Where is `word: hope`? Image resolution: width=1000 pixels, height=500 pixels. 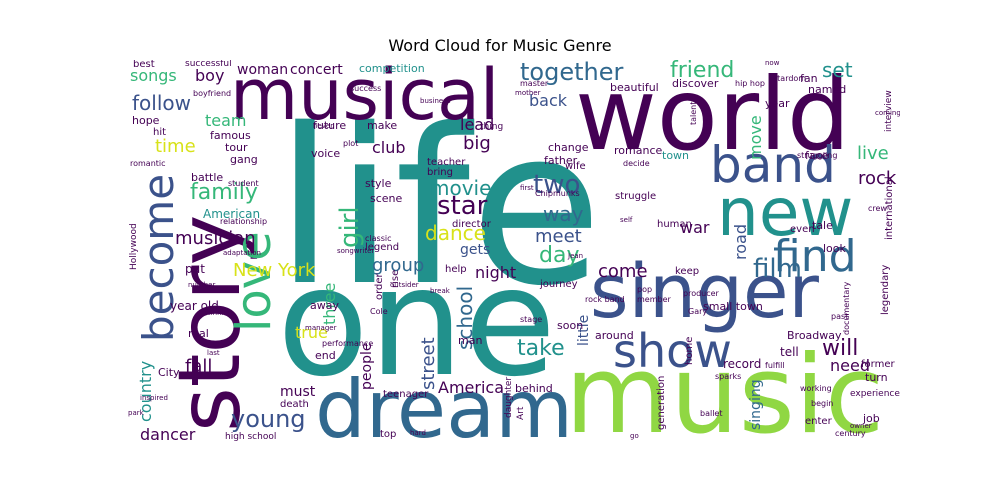 word: hope is located at coordinates (146, 120).